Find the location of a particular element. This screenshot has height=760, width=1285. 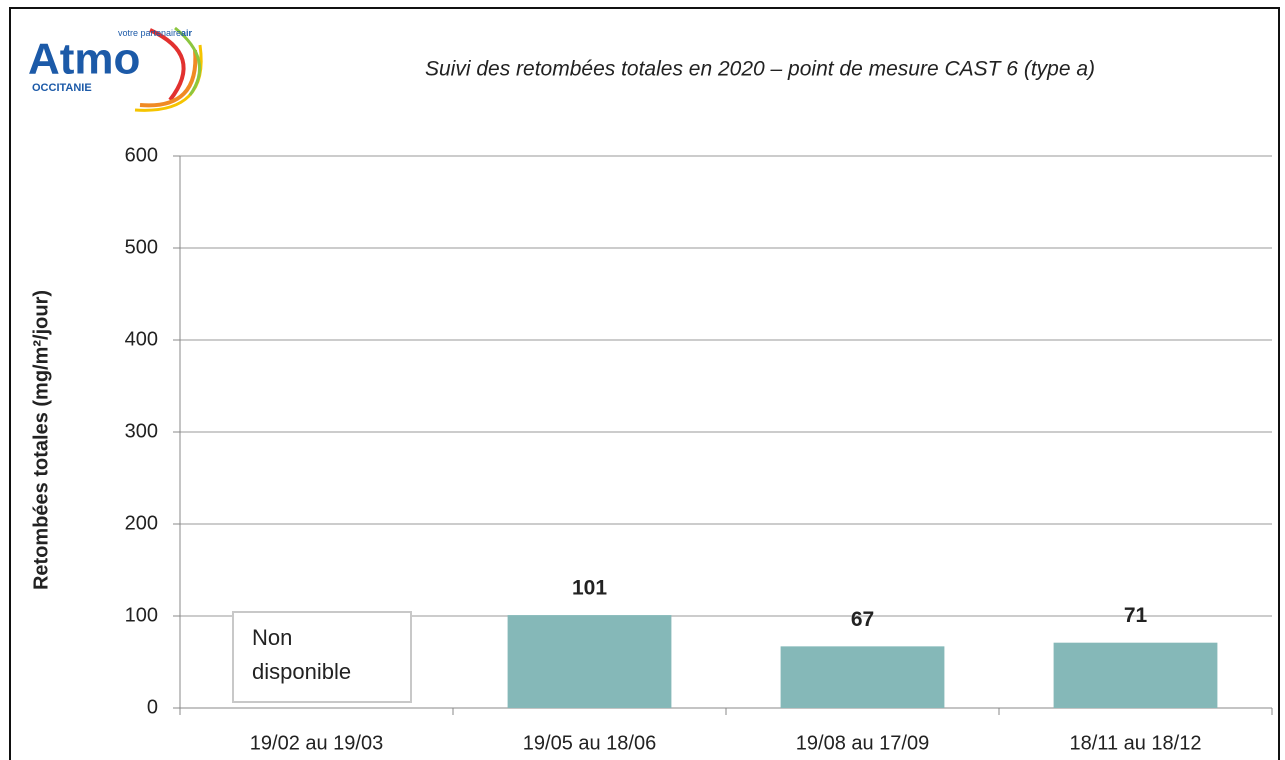

y-tick-label: 500 is located at coordinates (141, 247).